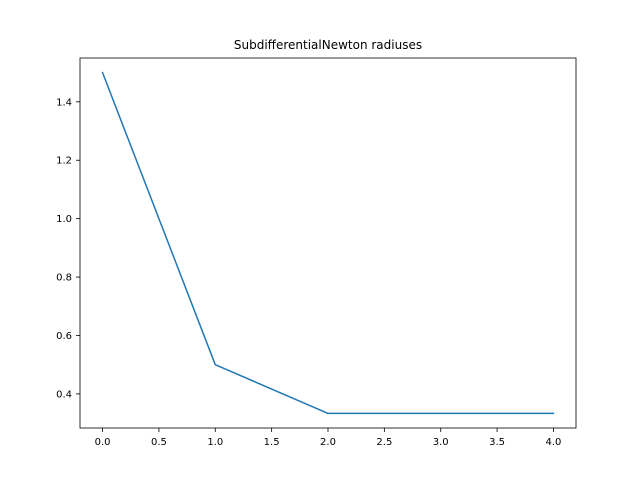 The height and width of the screenshot is (480, 640). What do you see at coordinates (159, 442) in the screenshot?
I see `x-tick-label: 0.5` at bounding box center [159, 442].